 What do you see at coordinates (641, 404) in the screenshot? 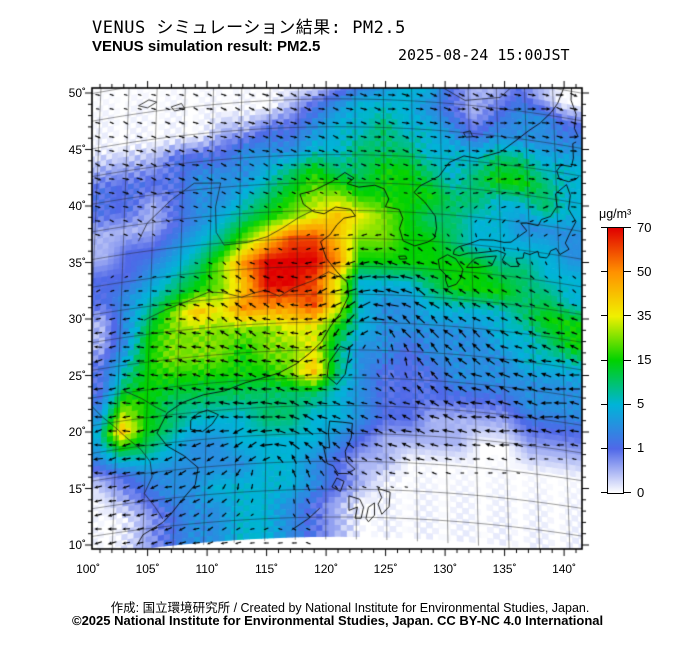
I see `colorbar-tick-label: 5` at bounding box center [641, 404].